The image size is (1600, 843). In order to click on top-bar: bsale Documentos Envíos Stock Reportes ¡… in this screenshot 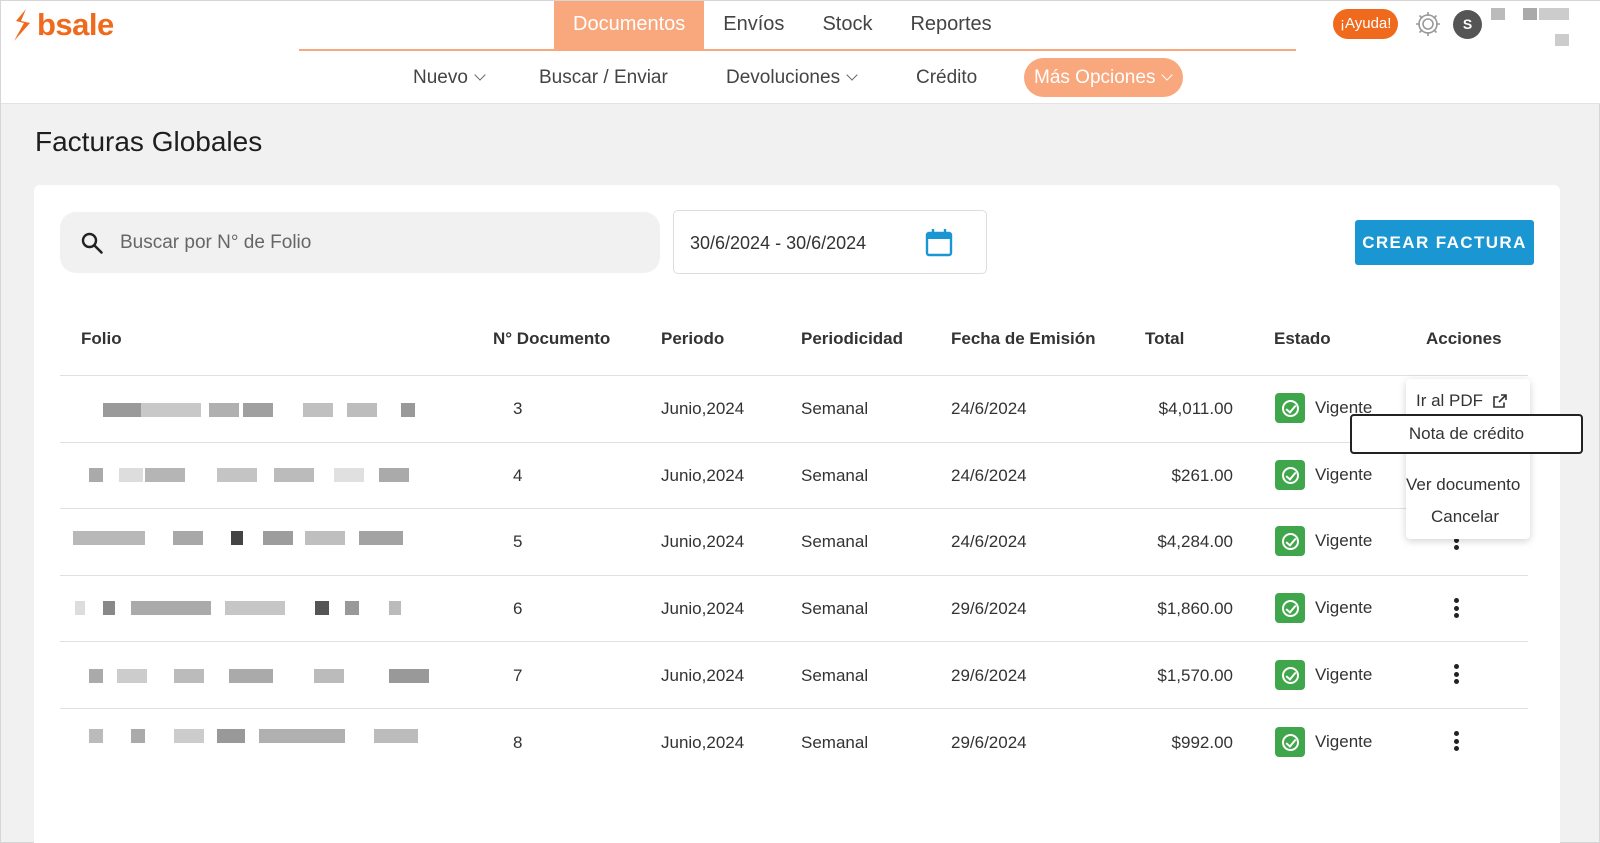, I will do `click(800, 26)`.